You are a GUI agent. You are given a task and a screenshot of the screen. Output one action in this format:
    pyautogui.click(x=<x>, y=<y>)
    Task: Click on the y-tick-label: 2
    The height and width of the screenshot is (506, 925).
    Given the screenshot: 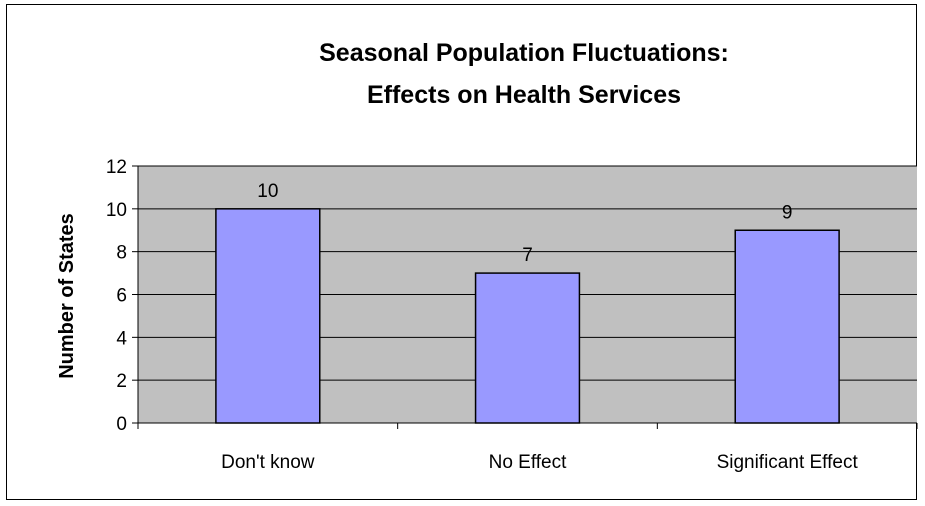 What is the action you would take?
    pyautogui.click(x=121, y=381)
    